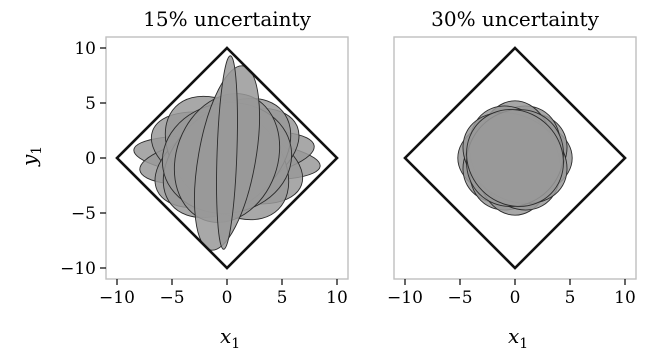 The height and width of the screenshot is (354, 654). Describe the element at coordinates (83, 159) in the screenshot. I see `y-axis-ticks: −10 −5 0 5 10` at that location.